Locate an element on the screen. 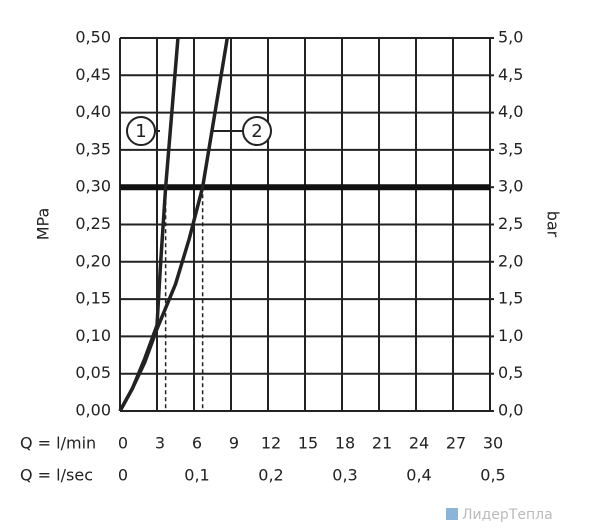 The width and height of the screenshot is (612, 530). y-tick-label: 0,05 is located at coordinates (93, 372).